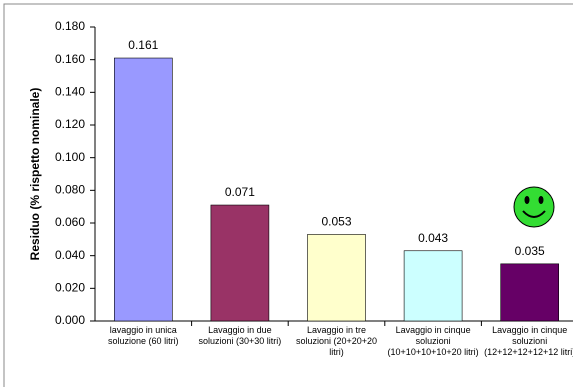 The height and width of the screenshot is (387, 573). Describe the element at coordinates (70, 255) in the screenshot. I see `y-tick-label: 0.040` at that location.